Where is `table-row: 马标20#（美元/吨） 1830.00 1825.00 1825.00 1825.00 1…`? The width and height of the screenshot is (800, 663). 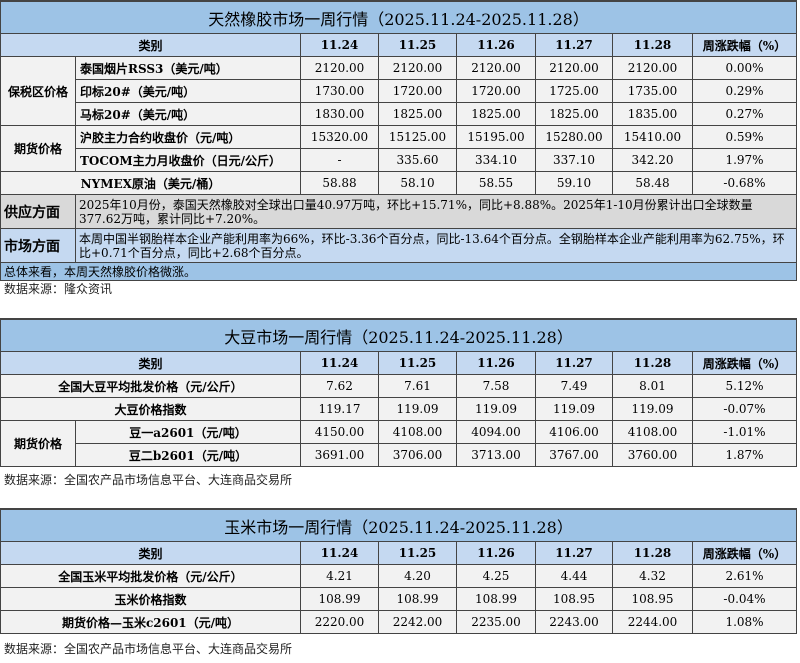 table-row: 马标20#（美元/吨） 1830.00 1825.00 1825.00 1825.00 1… is located at coordinates (399, 114).